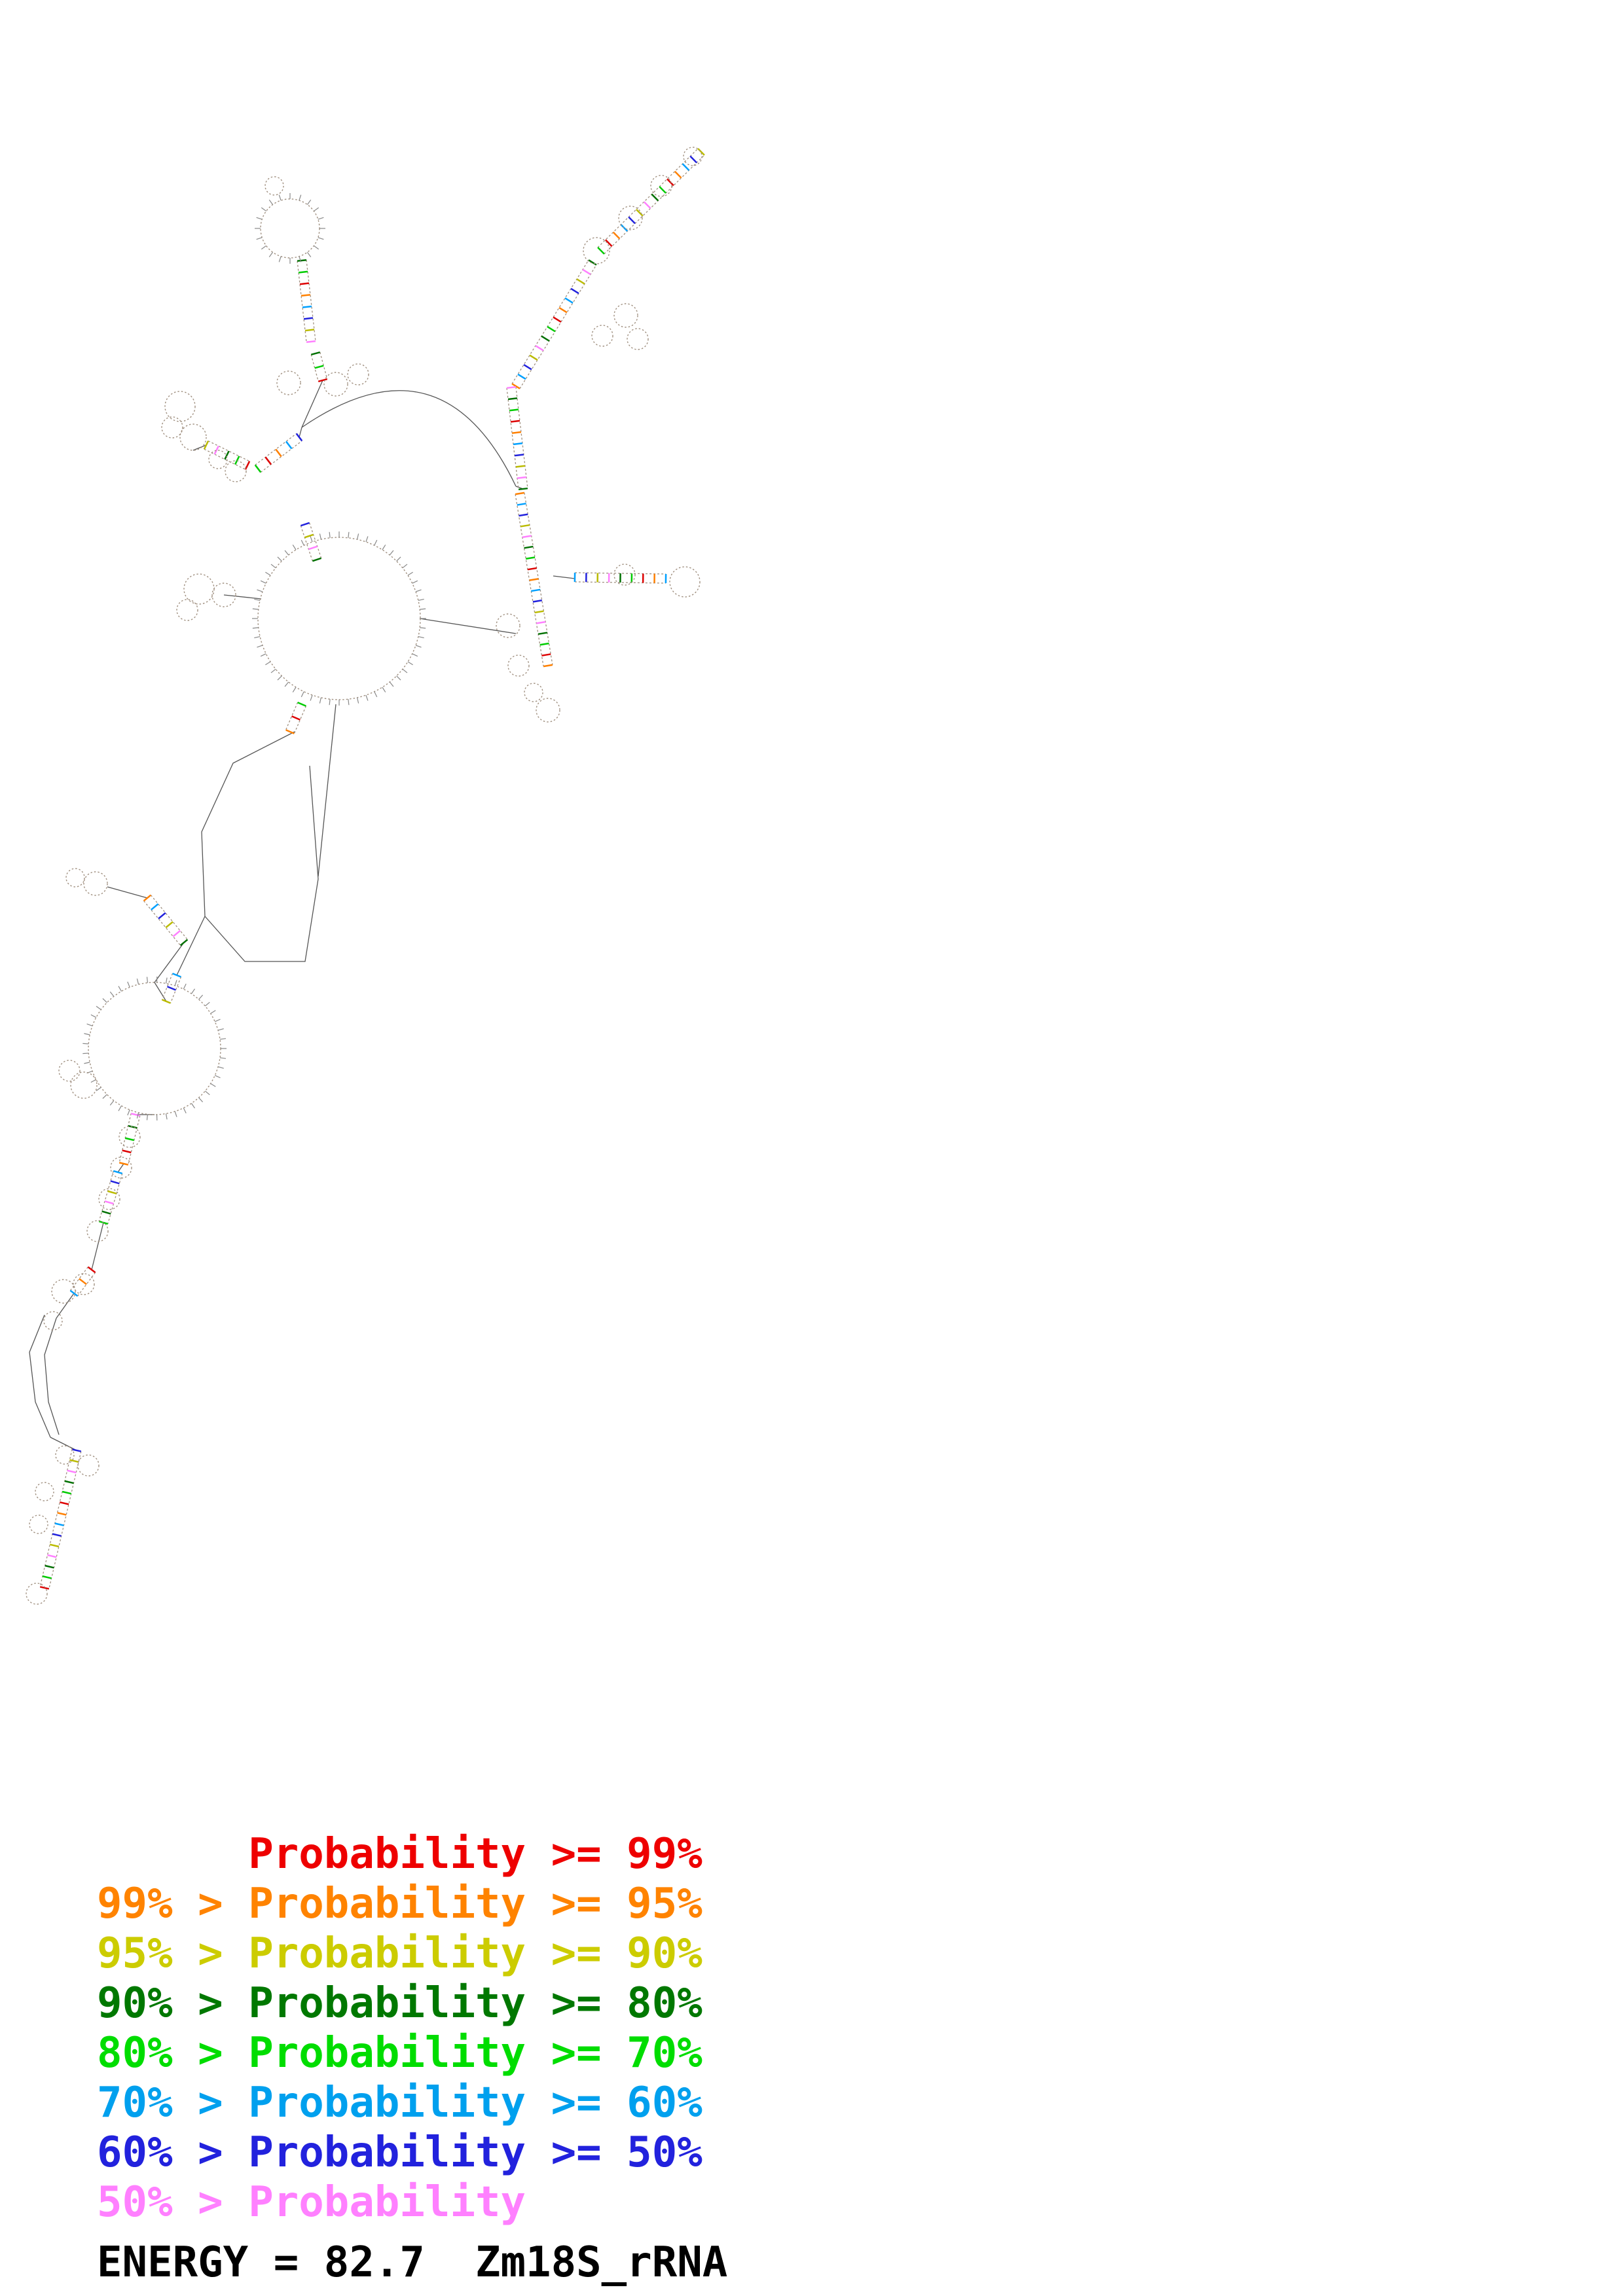 The height and width of the screenshot is (2296, 1623). What do you see at coordinates (311, 2202) in the screenshot?
I see `legend-line: 50% > Probability` at bounding box center [311, 2202].